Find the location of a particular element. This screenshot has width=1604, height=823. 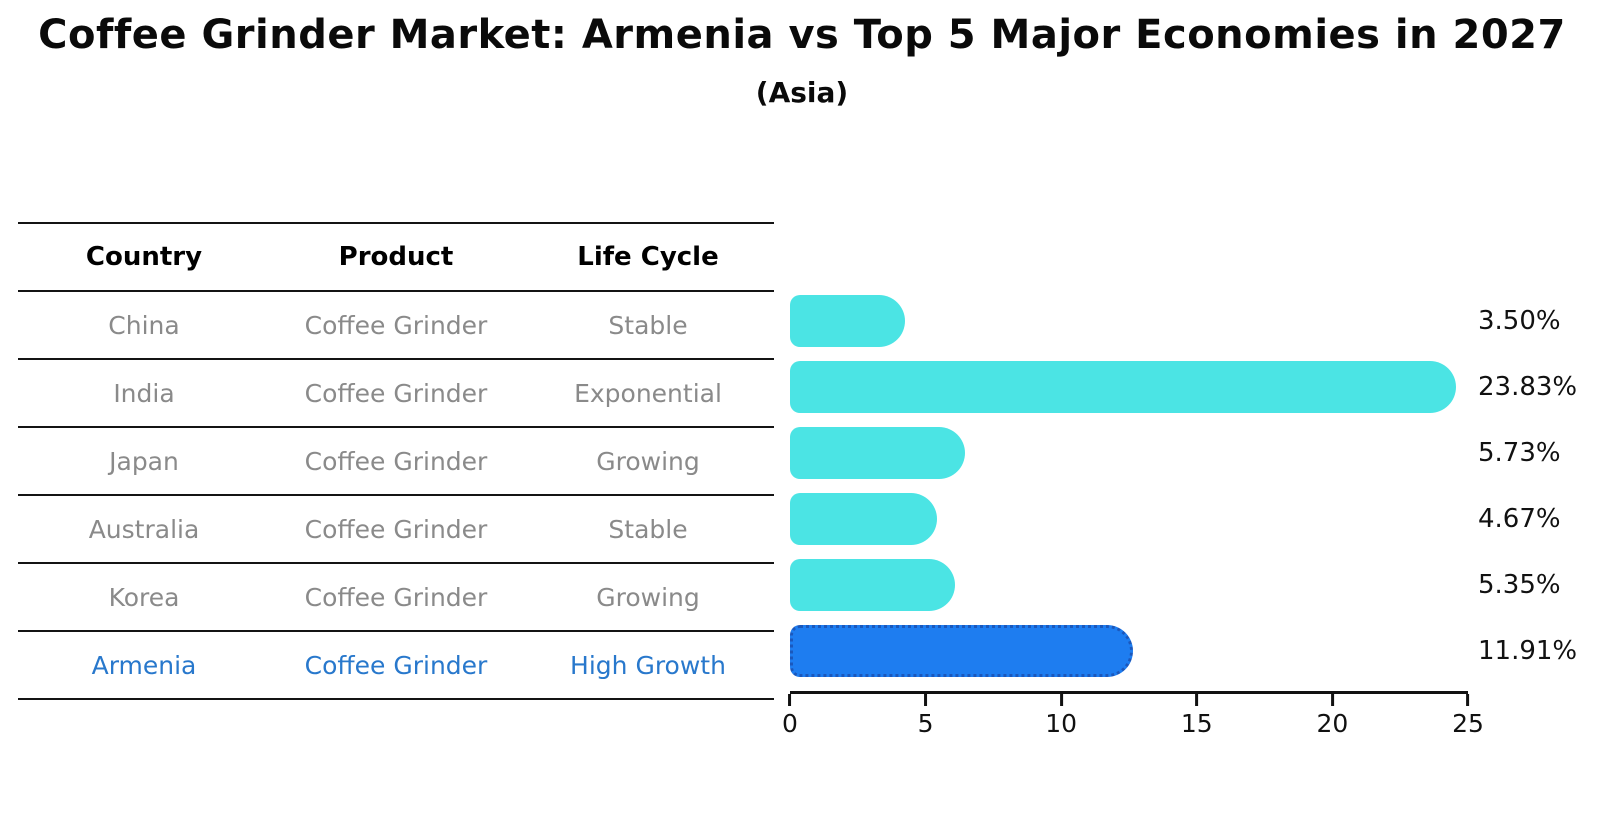

value-label-india: 23.83% is located at coordinates (1528, 387).